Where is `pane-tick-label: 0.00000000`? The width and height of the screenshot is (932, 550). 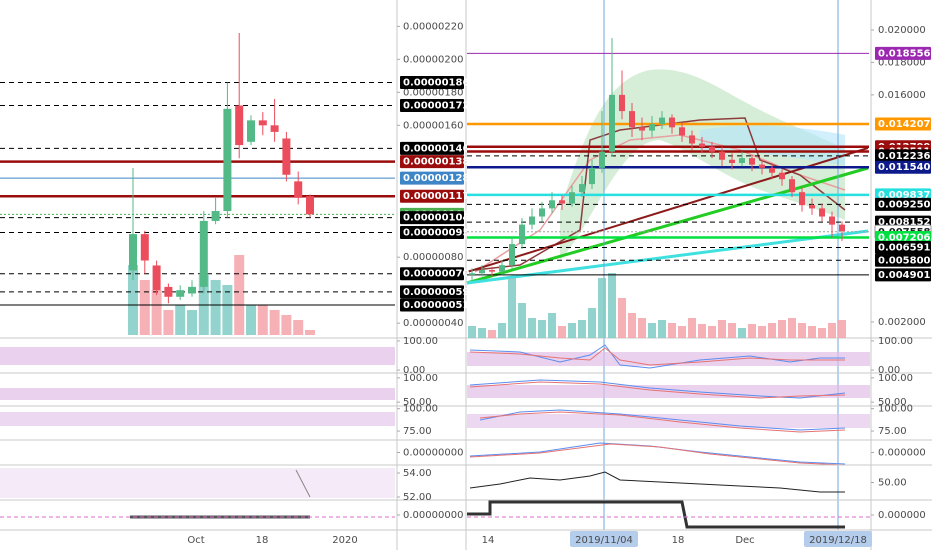
pane-tick-label: 0.00000000 is located at coordinates (433, 453).